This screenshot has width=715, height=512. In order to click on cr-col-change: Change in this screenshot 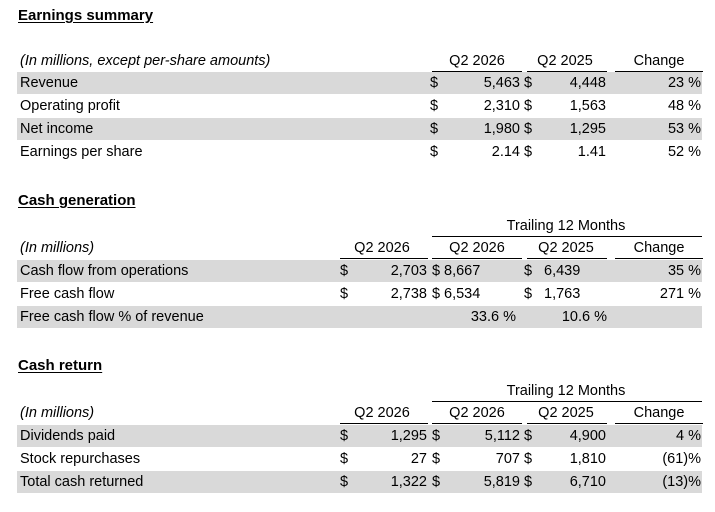, I will do `click(659, 413)`.